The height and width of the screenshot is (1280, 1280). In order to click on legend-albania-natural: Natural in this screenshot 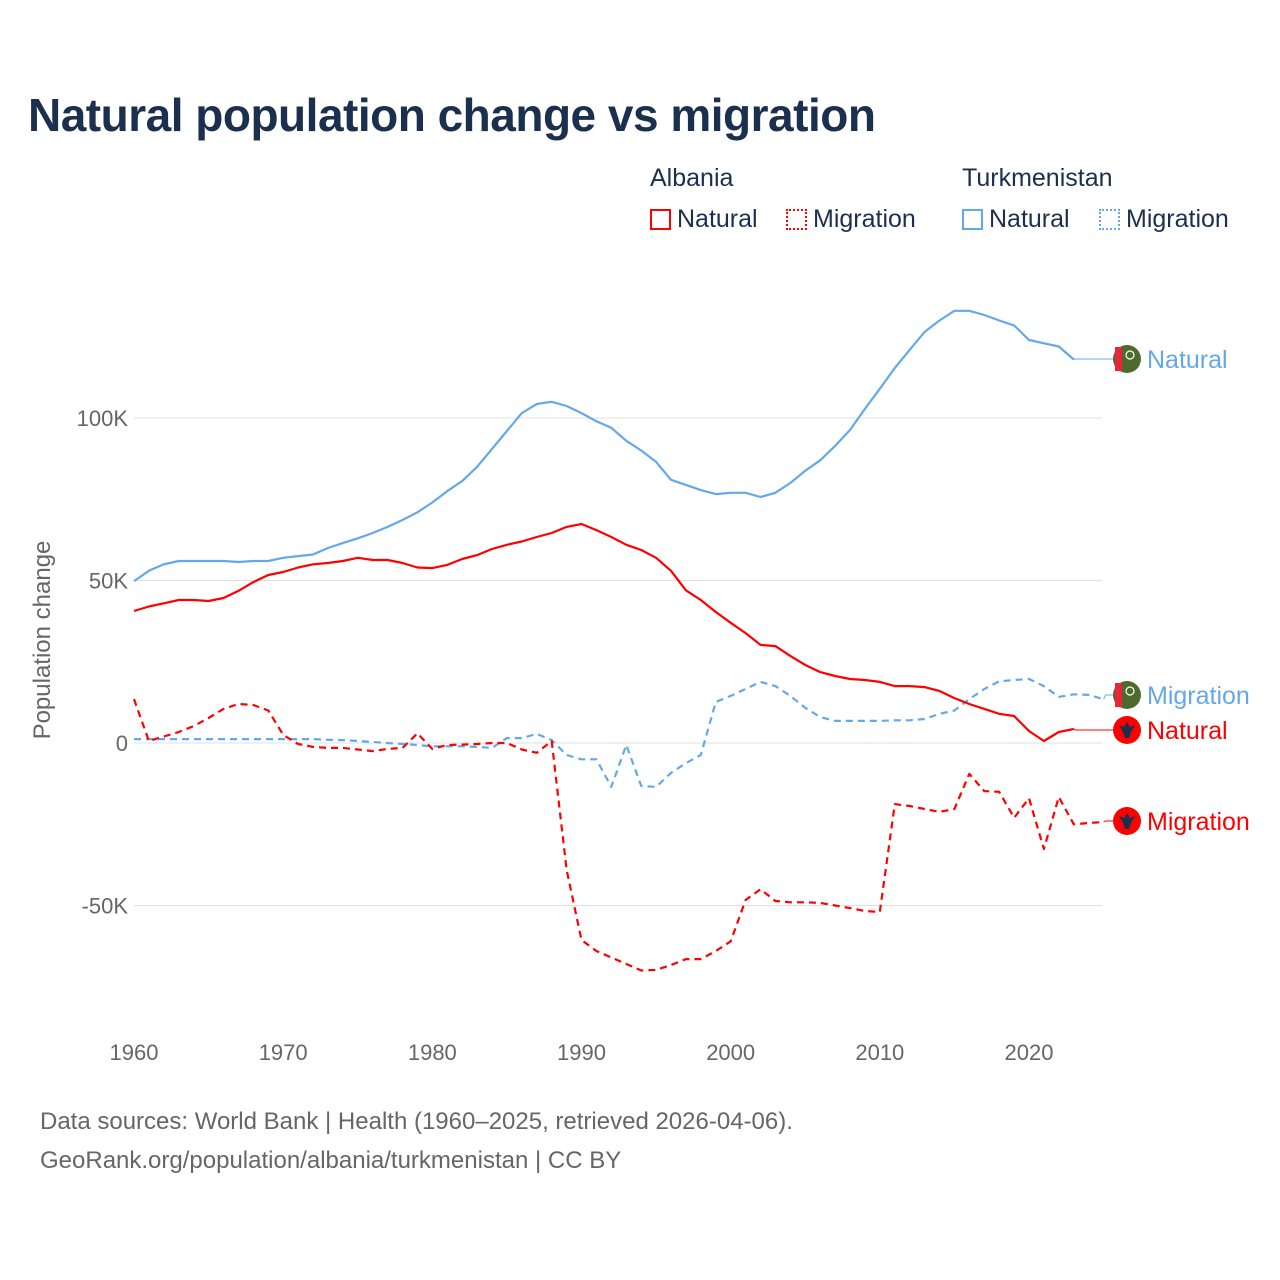, I will do `click(704, 219)`.